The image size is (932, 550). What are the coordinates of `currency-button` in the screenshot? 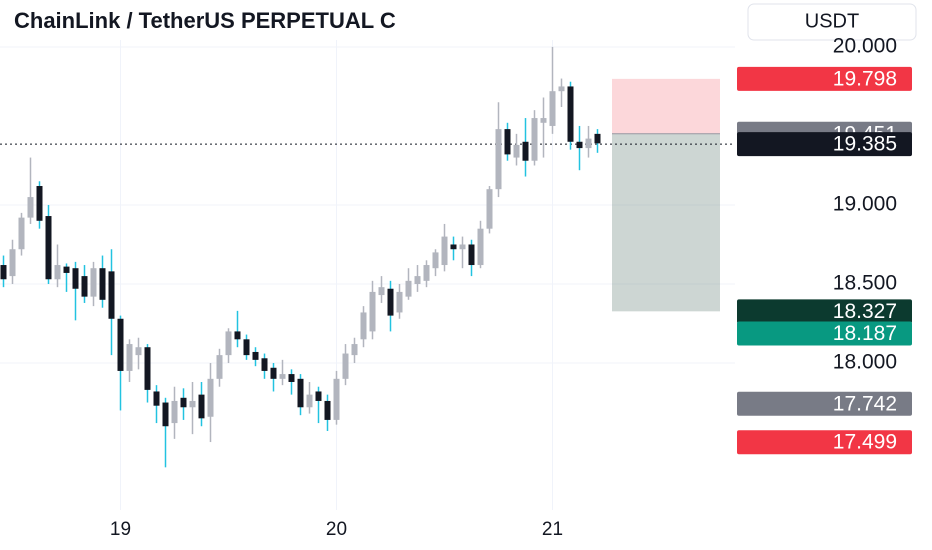 It's located at (832, 22).